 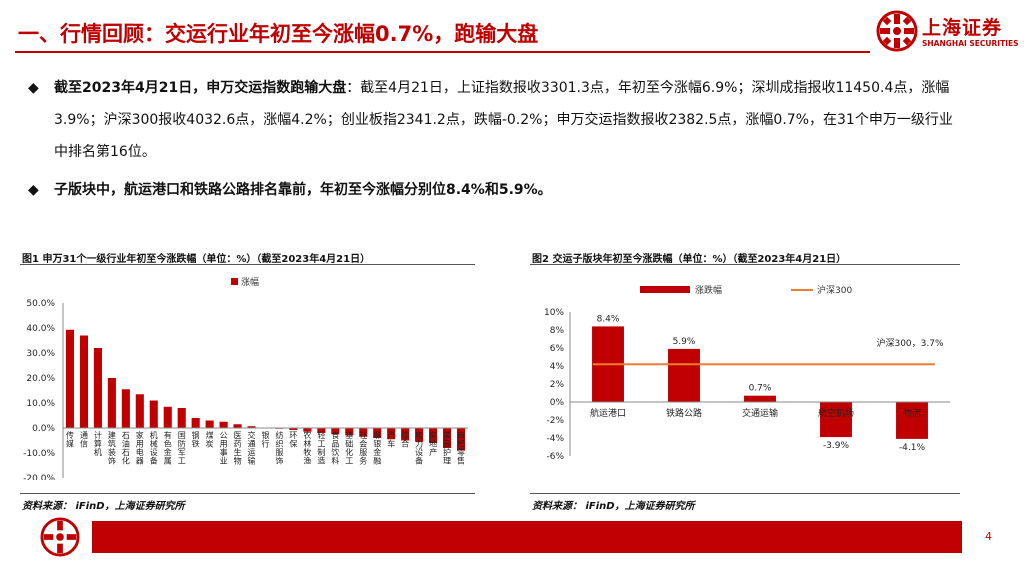 I want to click on bullet-2-bold: 子版块中，航运港口和铁路公路排名靠前，年初至今涨幅分别位8.4%和5.9%。, so click(x=303, y=190).